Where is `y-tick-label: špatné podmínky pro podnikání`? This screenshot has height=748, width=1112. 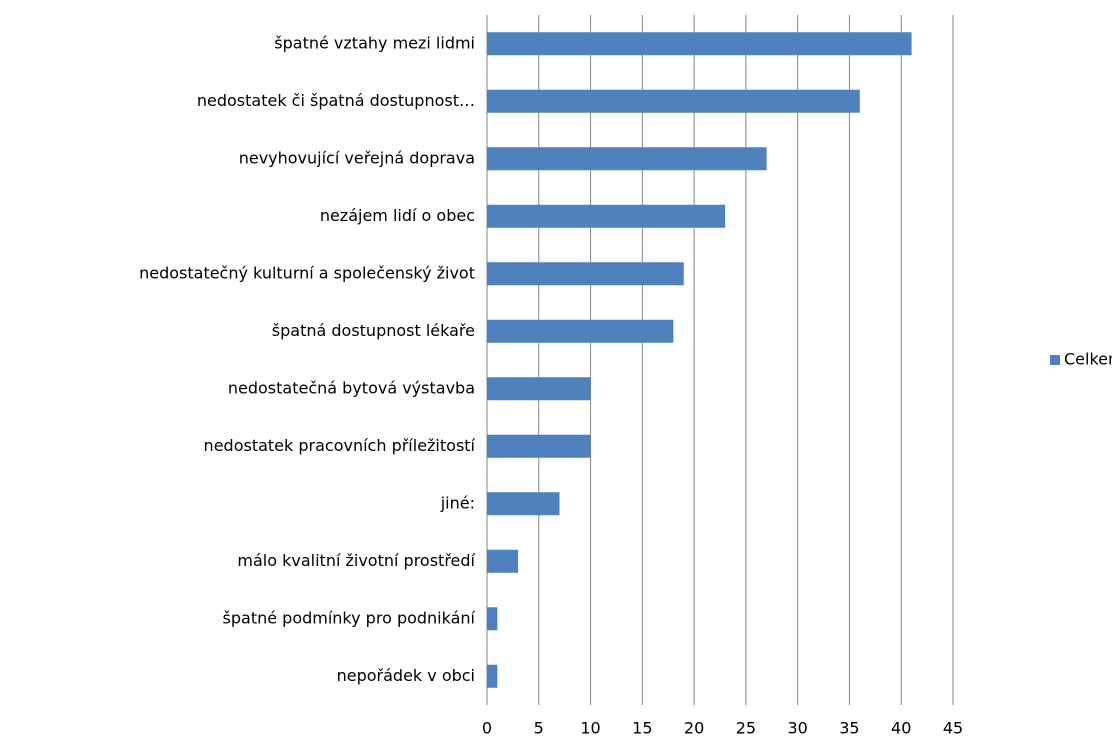 y-tick-label: špatné podmínky pro podnikání is located at coordinates (349, 617).